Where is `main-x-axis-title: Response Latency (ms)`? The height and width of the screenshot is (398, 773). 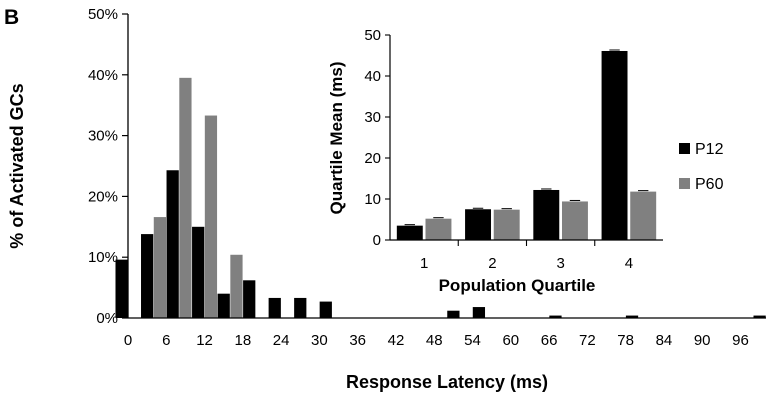 main-x-axis-title: Response Latency (ms) is located at coordinates (447, 382).